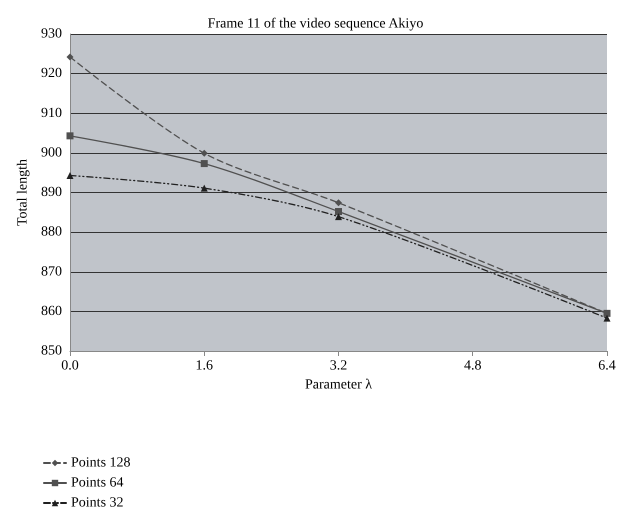 The width and height of the screenshot is (631, 527). I want to click on chart-title: Frame 11 of the video sequence Akiyo, so click(316, 24).